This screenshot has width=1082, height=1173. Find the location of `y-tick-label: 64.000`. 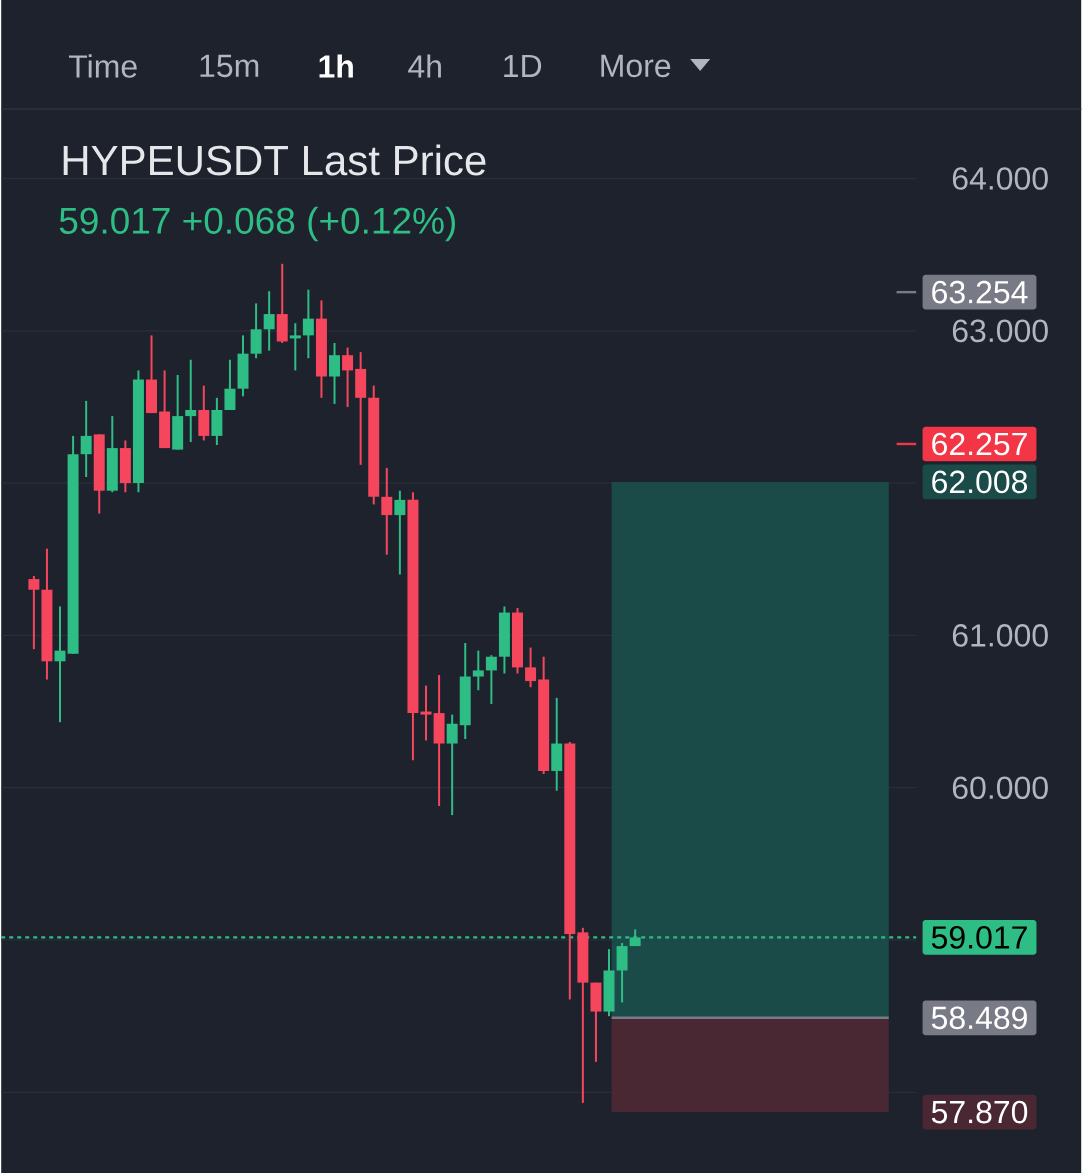

y-tick-label: 64.000 is located at coordinates (1000, 178).